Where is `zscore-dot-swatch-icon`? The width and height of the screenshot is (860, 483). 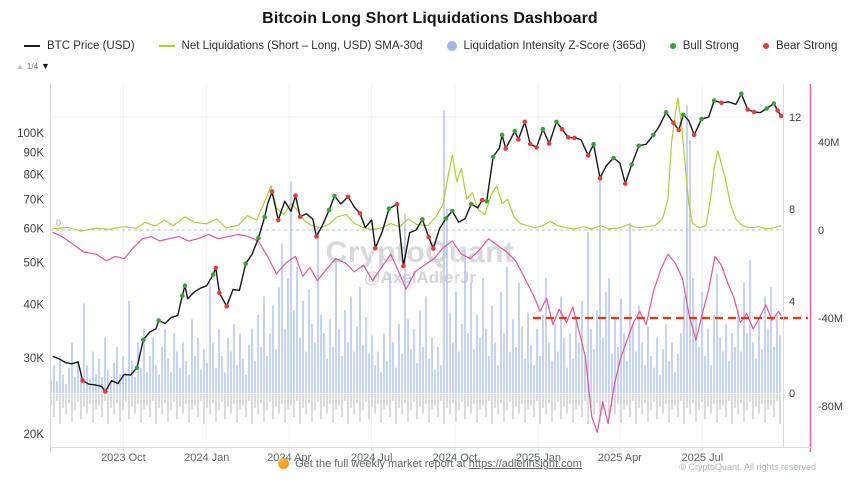
zscore-dot-swatch-icon is located at coordinates (451, 46).